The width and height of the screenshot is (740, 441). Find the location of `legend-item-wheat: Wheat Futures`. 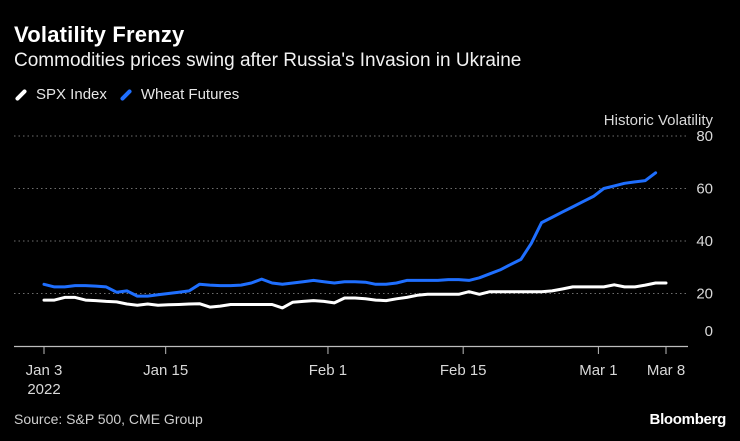

legend-item-wheat: Wheat Futures is located at coordinates (179, 94).